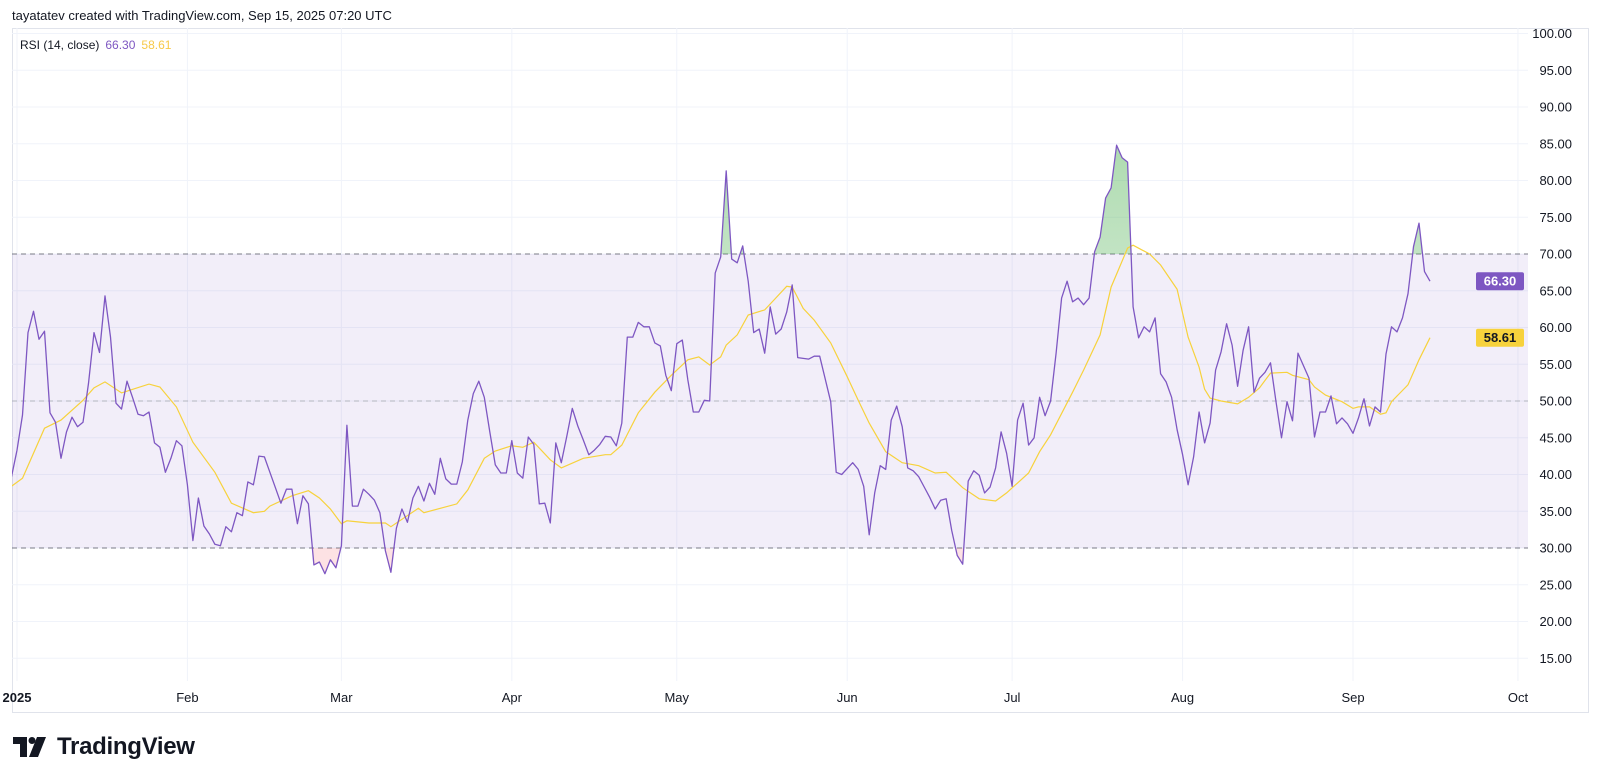 Image resolution: width=1600 pixels, height=779 pixels. I want to click on indicator-legend: RSI (14, close) 66.30 58.61, so click(95, 45).